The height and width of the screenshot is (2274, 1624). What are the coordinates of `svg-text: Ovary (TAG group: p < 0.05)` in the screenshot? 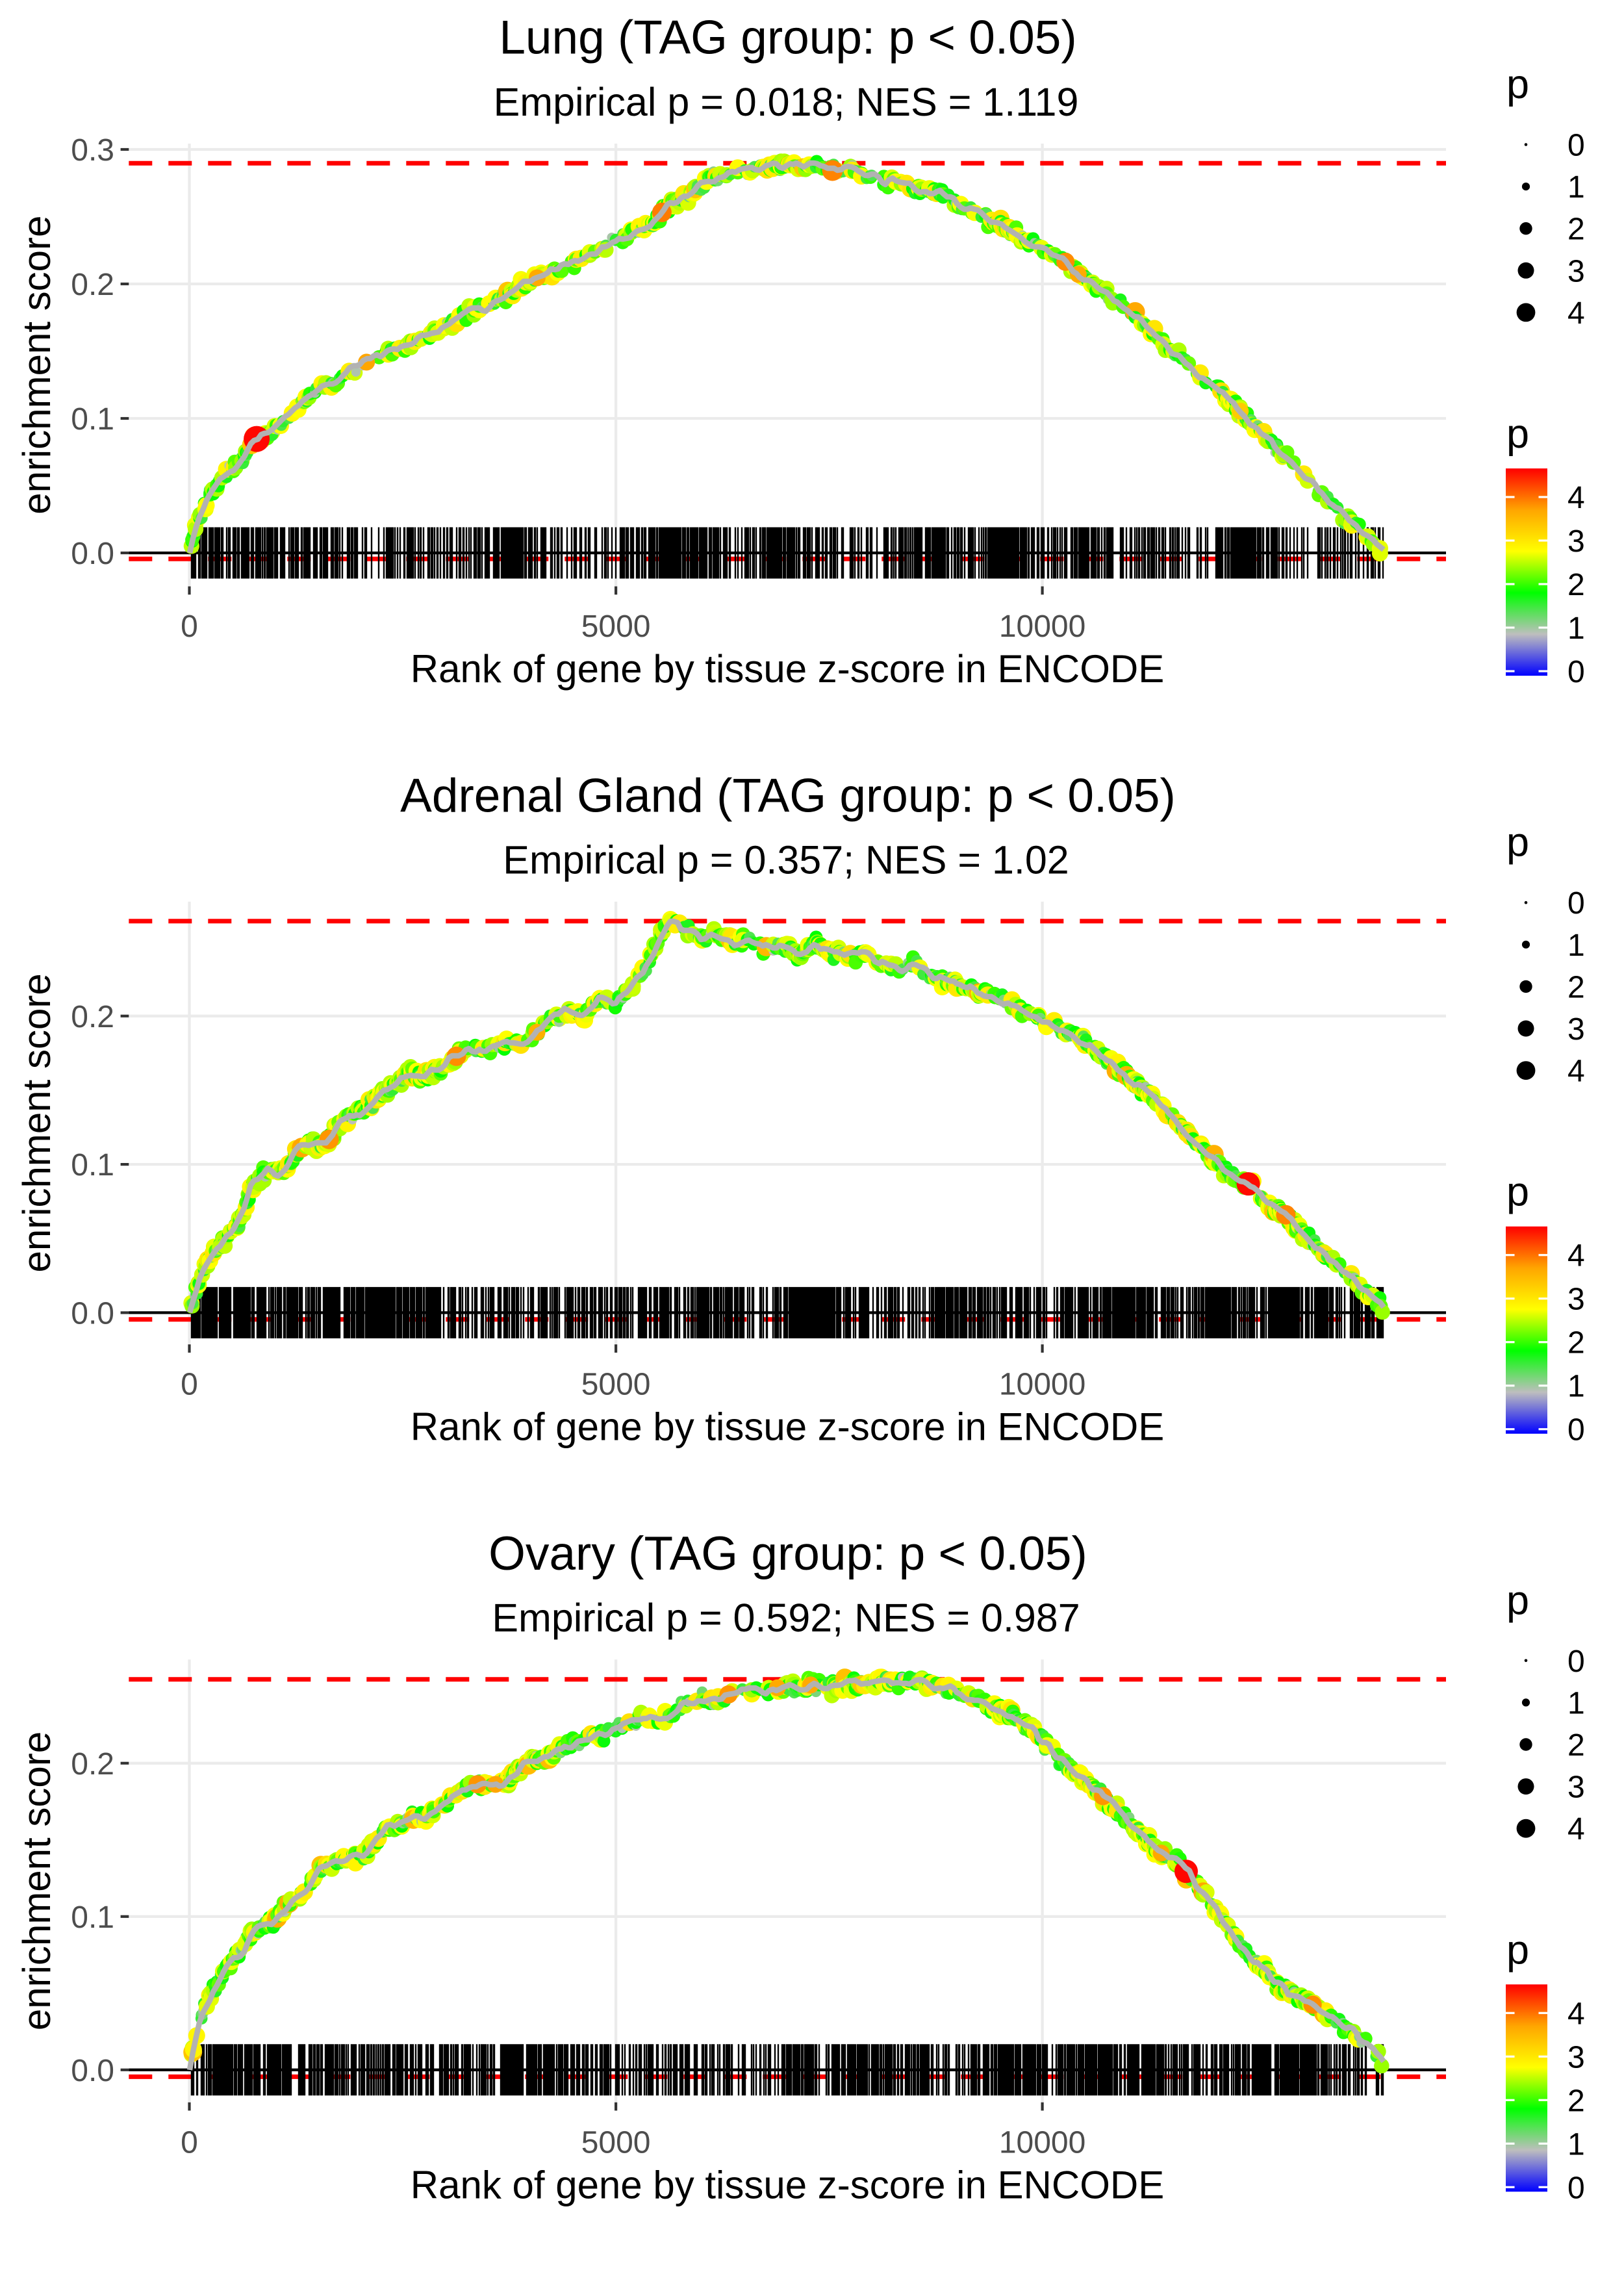 It's located at (787, 1553).